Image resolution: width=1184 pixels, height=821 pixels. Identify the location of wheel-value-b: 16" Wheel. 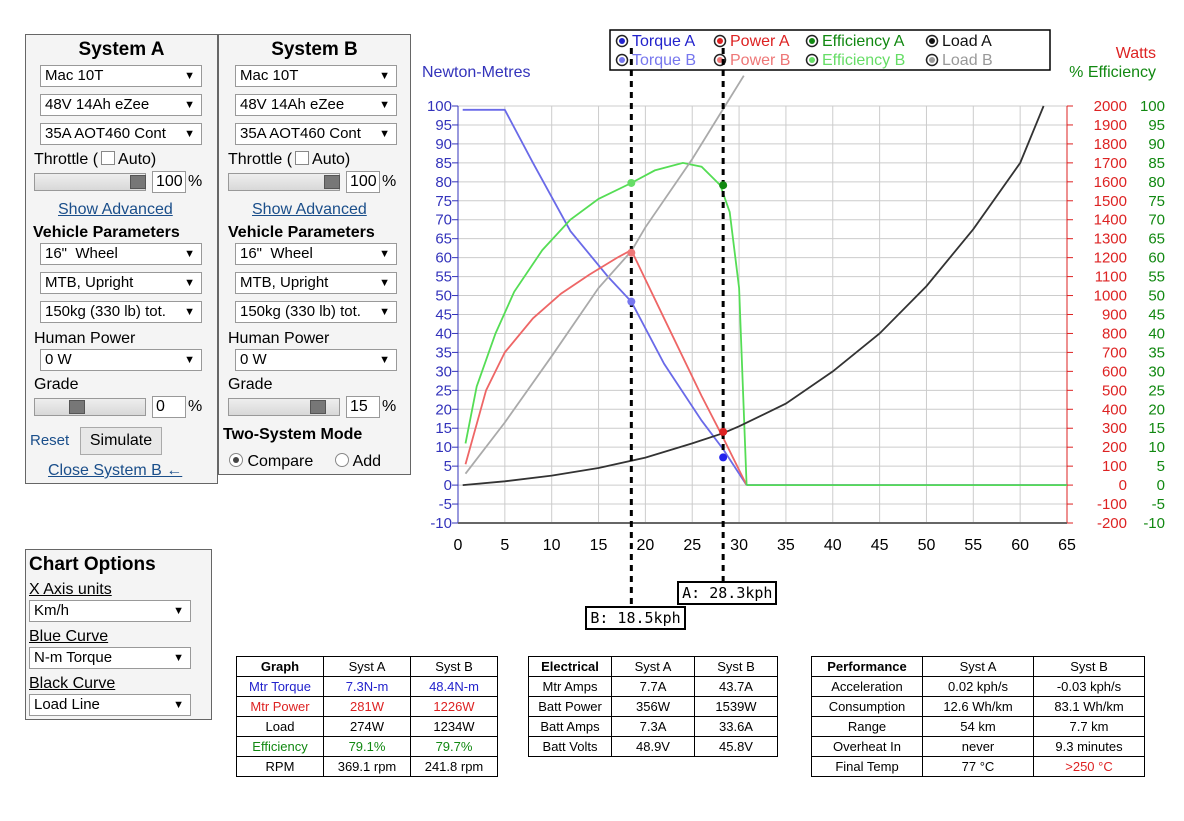
(276, 253).